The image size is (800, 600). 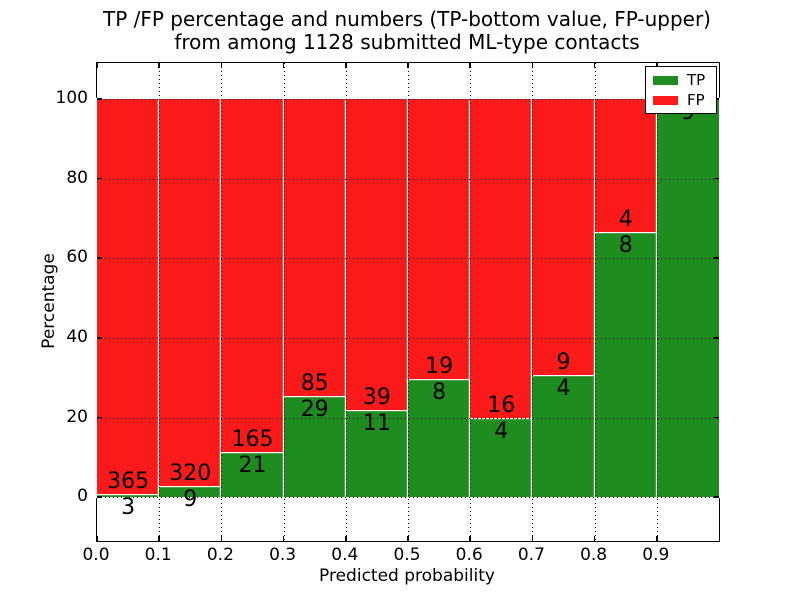 I want to click on y-tick-label: 20, so click(x=77, y=416).